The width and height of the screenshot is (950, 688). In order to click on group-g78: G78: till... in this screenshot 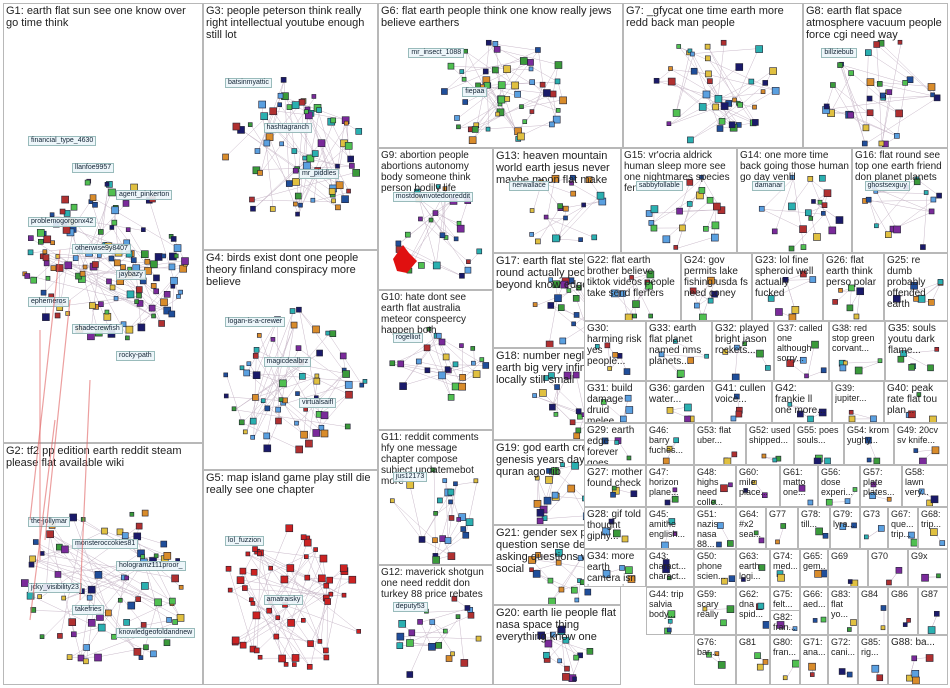, I will do `click(814, 528)`.